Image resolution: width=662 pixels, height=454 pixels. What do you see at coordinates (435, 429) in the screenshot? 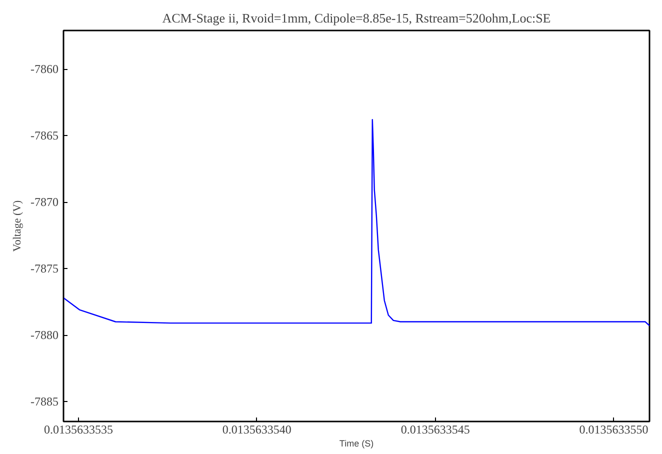
I see `x-tick-label: 0.0135633545` at bounding box center [435, 429].